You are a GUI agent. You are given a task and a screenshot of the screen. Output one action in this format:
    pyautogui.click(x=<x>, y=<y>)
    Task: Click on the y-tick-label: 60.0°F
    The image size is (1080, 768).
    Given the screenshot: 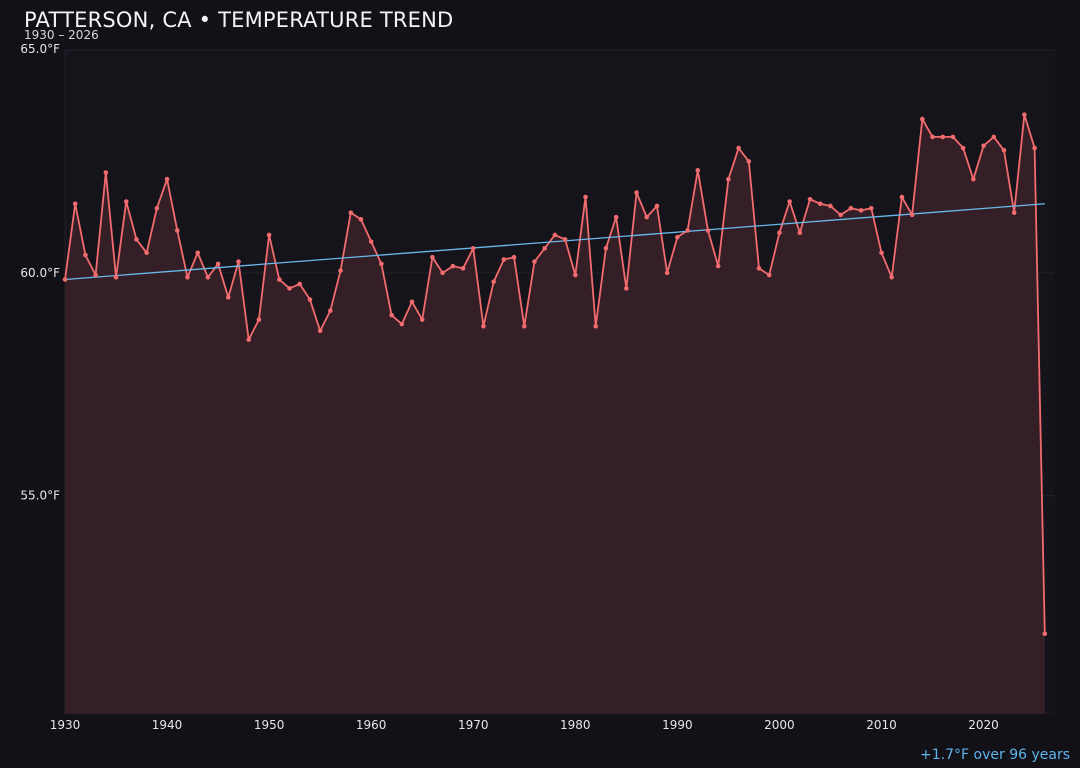 What is the action you would take?
    pyautogui.click(x=40, y=273)
    